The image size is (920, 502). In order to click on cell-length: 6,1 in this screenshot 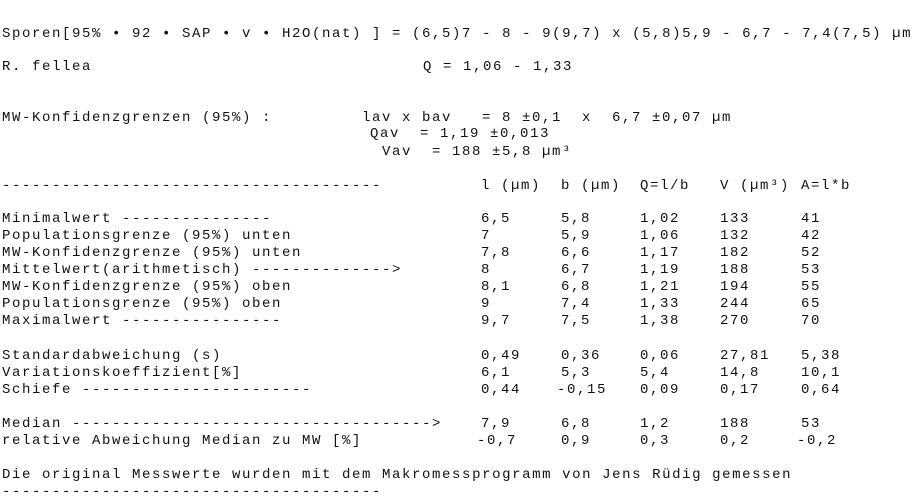, I will do `click(496, 373)`.